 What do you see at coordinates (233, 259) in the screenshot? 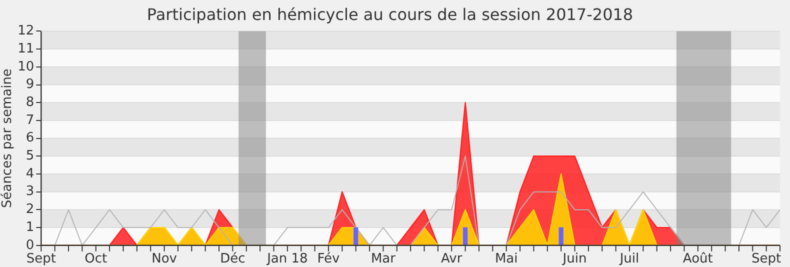
I see `x-tick-label: Déc` at bounding box center [233, 259].